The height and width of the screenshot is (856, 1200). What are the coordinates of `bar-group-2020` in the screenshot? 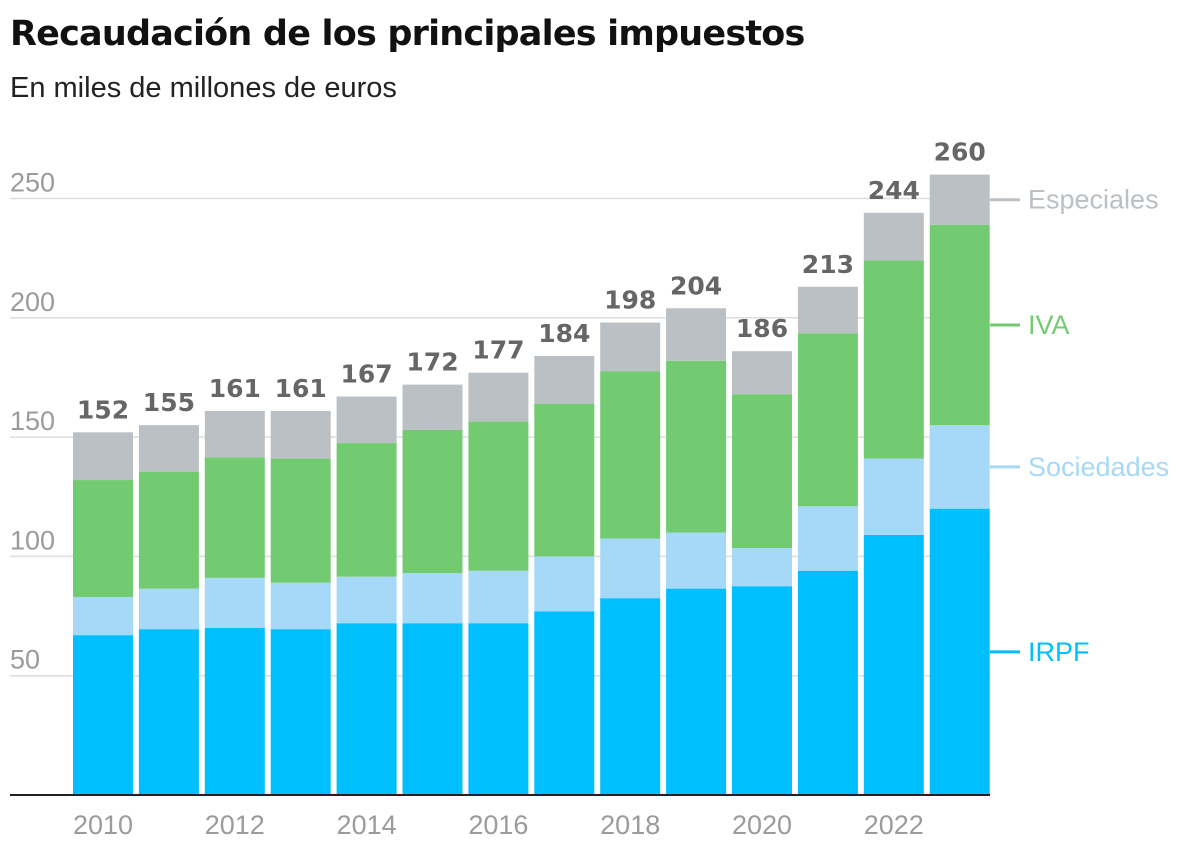 It's located at (762, 573).